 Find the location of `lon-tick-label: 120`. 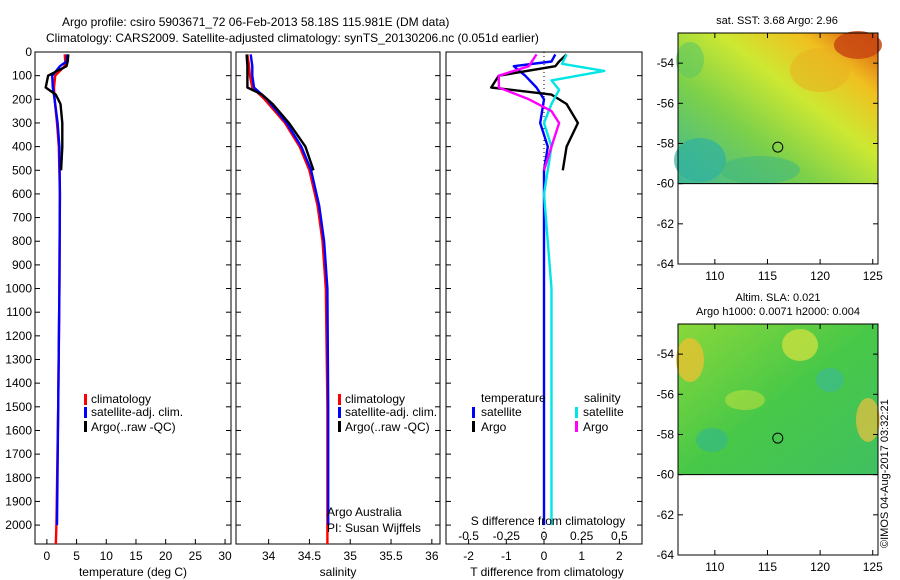

lon-tick-label: 120 is located at coordinates (820, 567).